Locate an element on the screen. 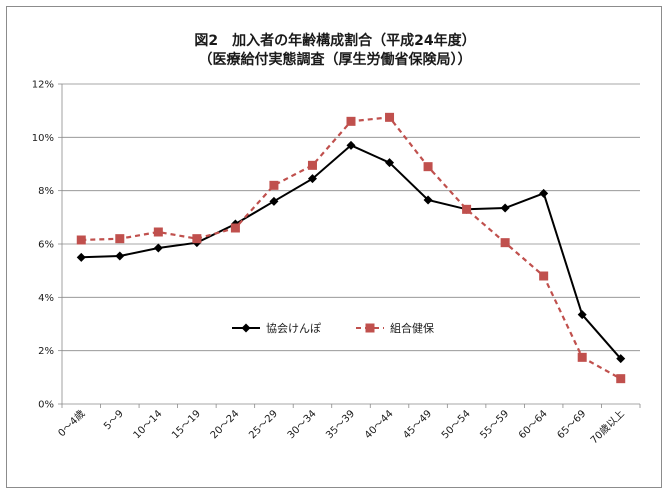  y-tick-label: 8% is located at coordinates (46, 191).